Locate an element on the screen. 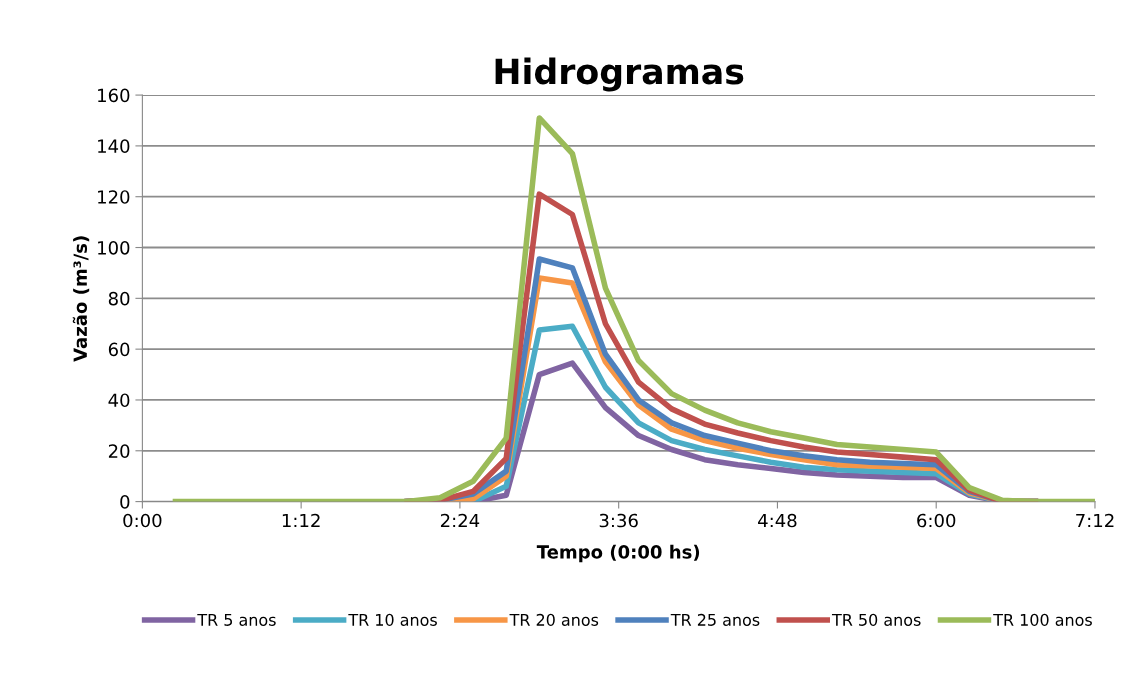 The image size is (1130, 689). y-axis-title: Vazão (m³/s) is located at coordinates (81, 299).